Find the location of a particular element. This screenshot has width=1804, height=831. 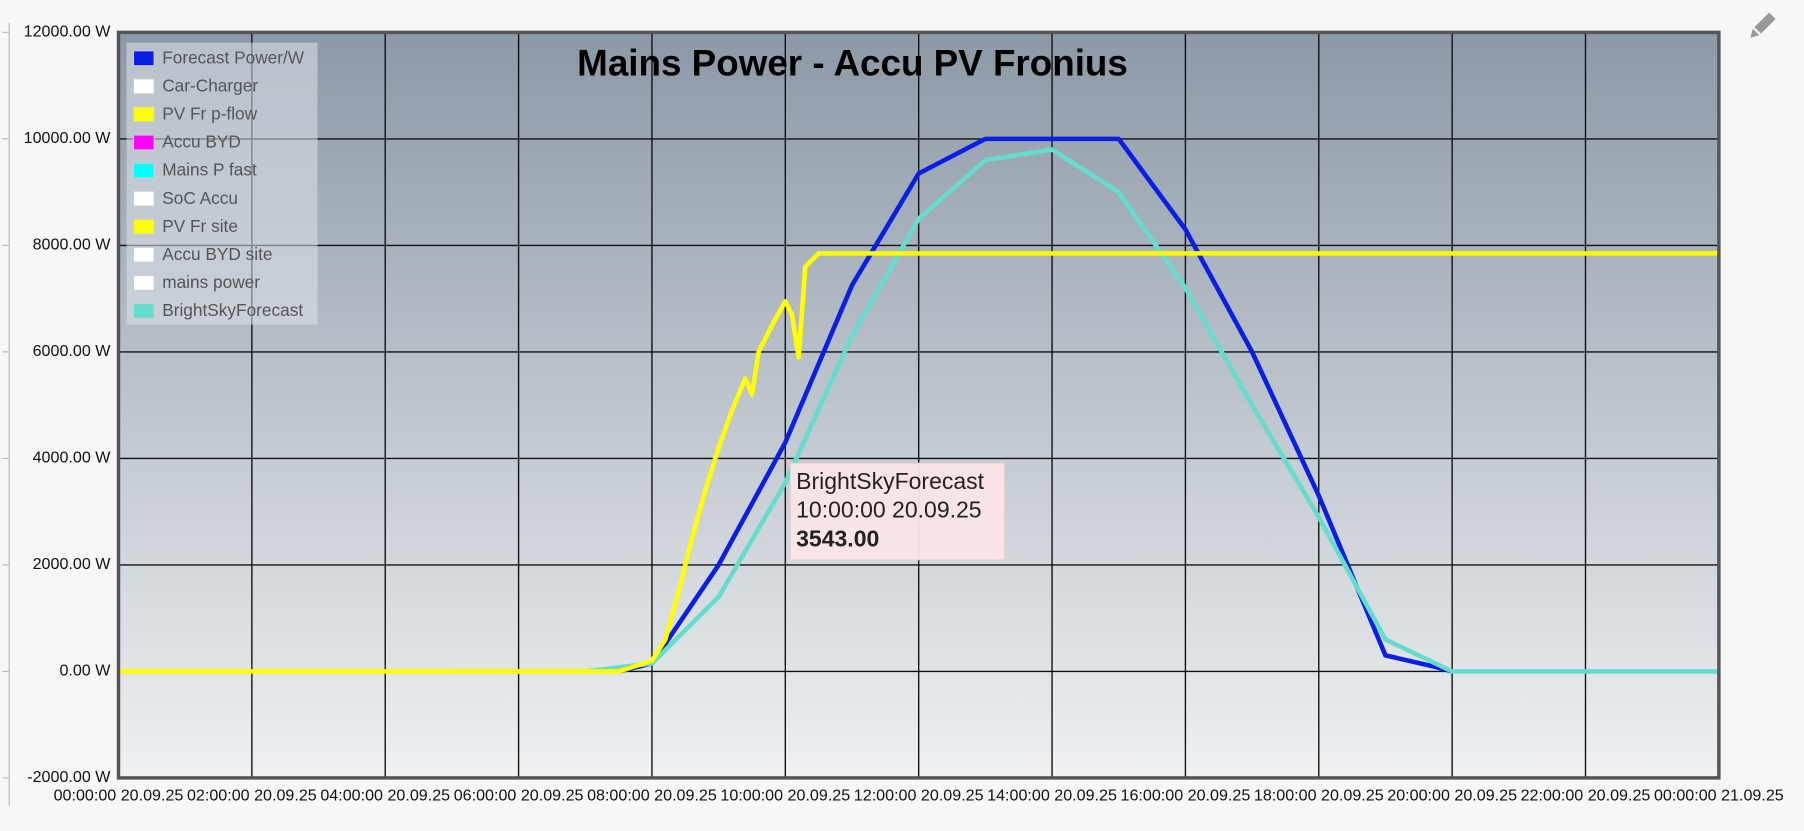

y-tick-label: 12000.00 W is located at coordinates (68, 32).